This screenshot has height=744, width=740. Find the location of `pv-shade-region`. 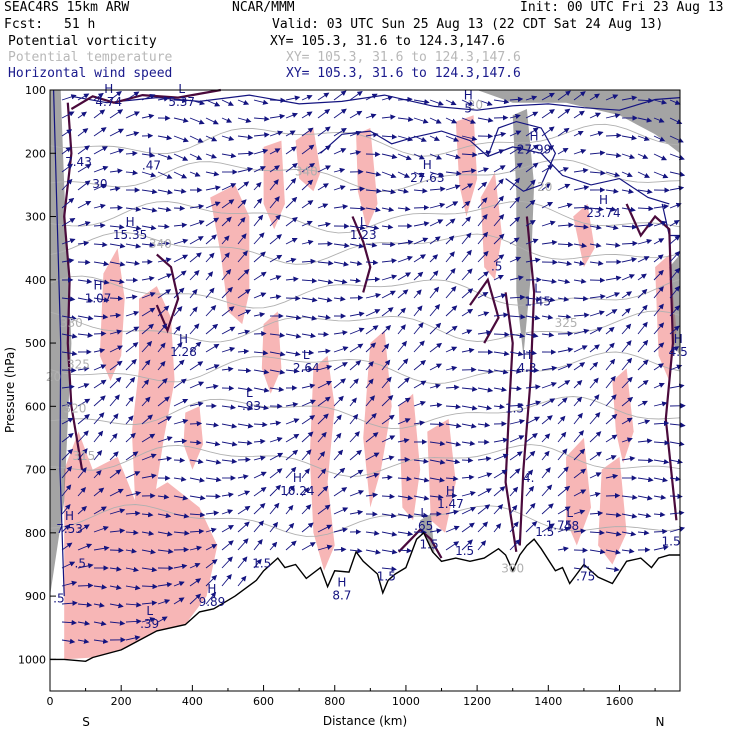

pv-shade-region is located at coordinates (194, 437).